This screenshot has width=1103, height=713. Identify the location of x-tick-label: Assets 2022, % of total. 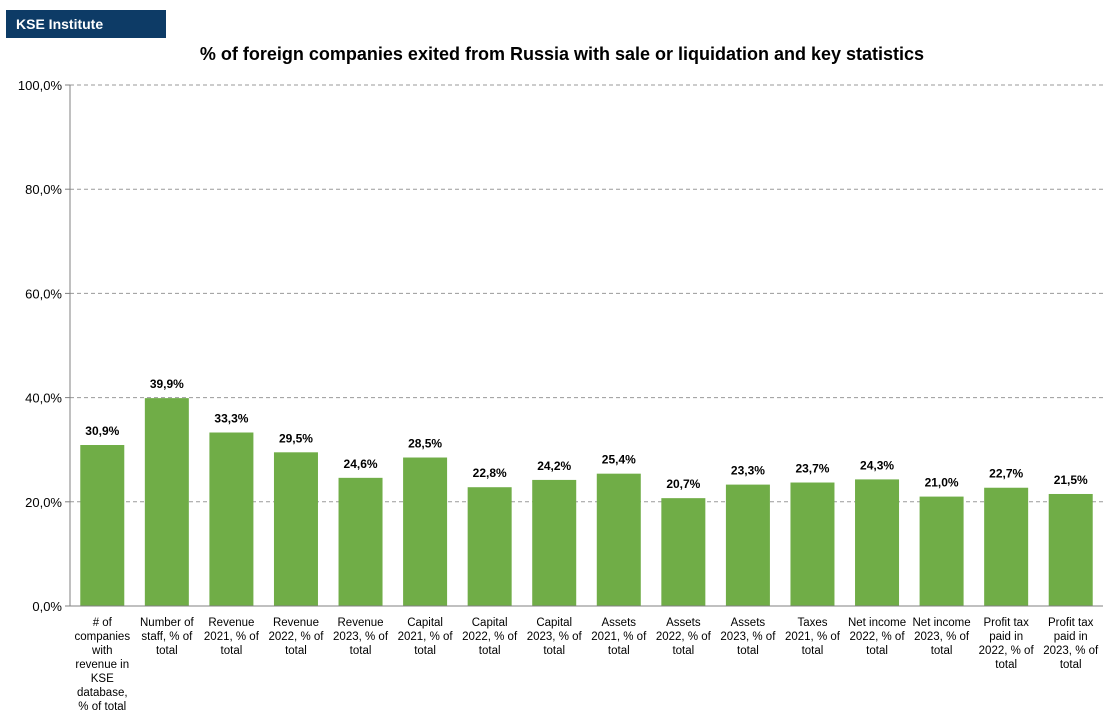
(684, 637).